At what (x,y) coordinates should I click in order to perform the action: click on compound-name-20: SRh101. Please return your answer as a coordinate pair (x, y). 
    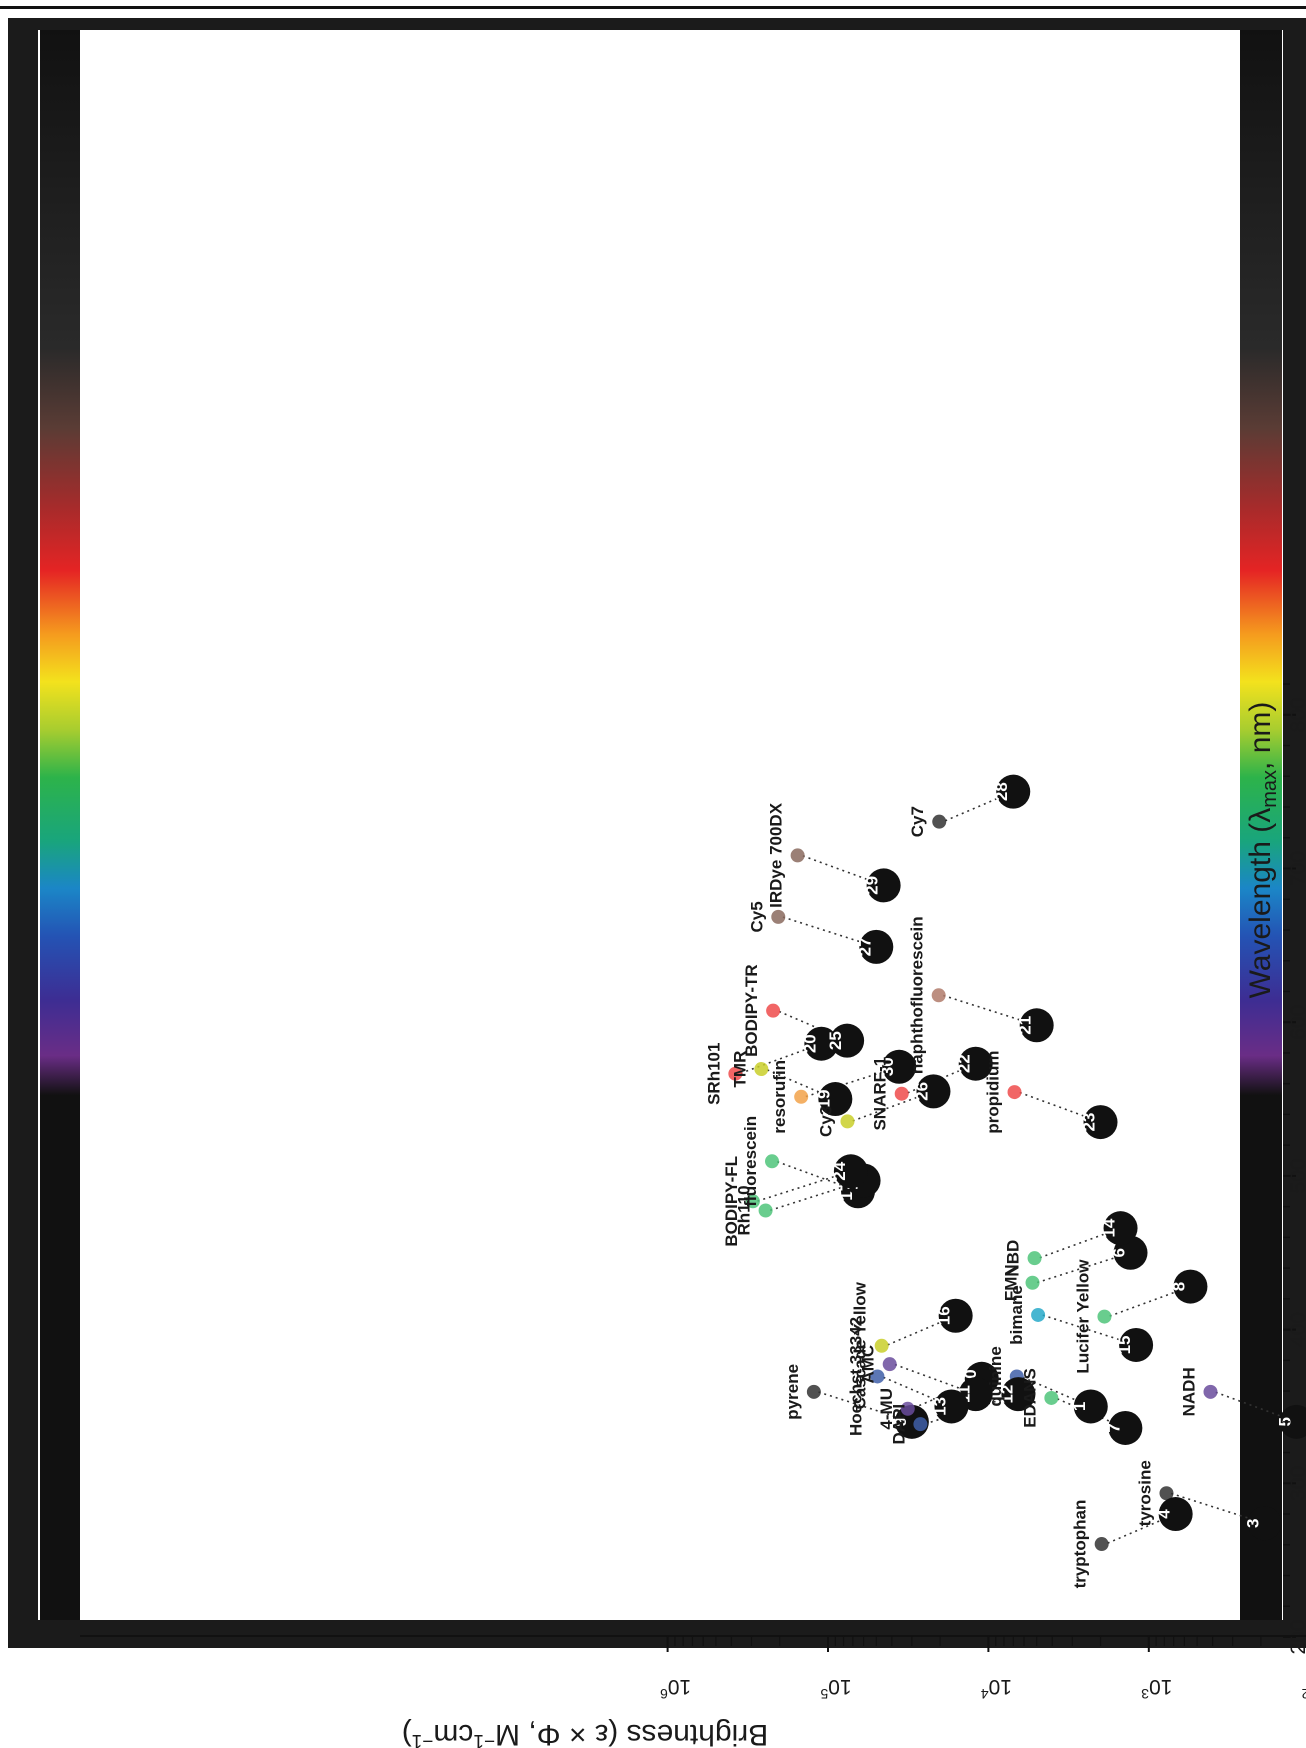
    Looking at the image, I should click on (713, 1074).